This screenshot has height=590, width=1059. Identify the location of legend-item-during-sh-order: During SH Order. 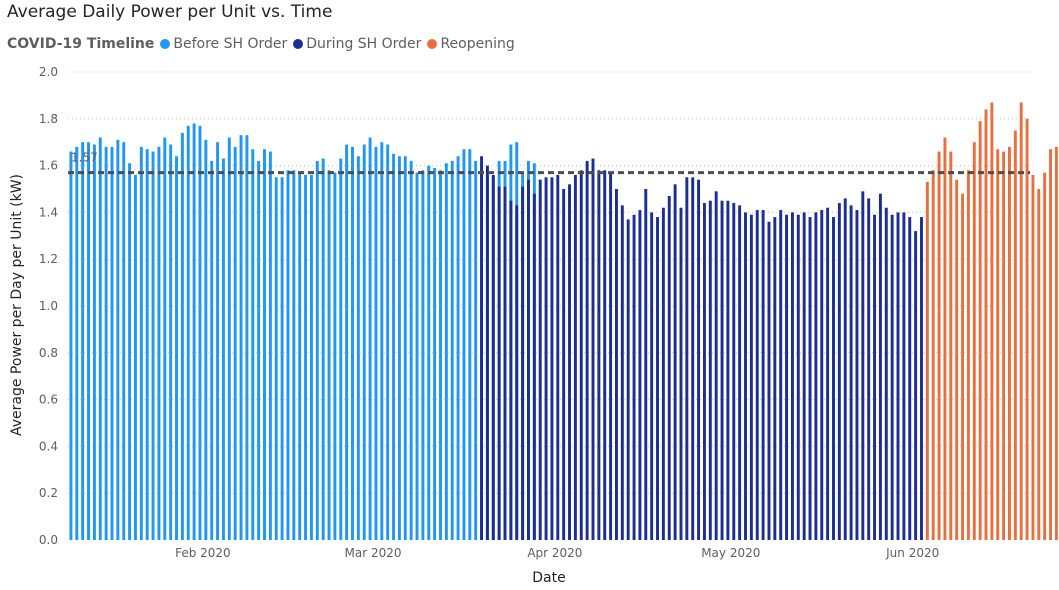
(357, 44).